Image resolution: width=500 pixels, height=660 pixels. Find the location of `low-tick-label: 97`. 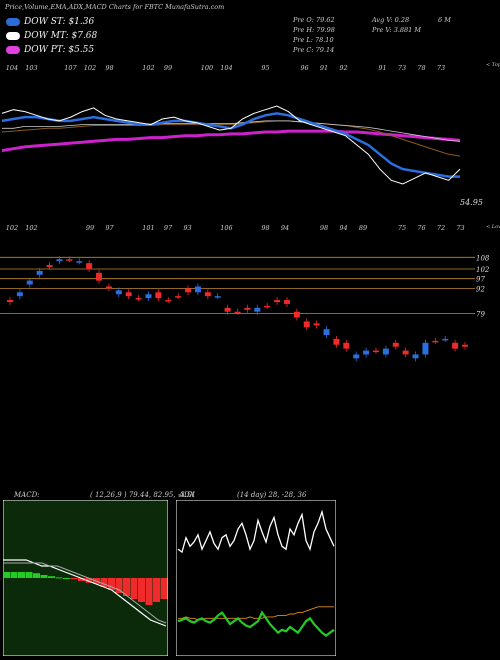

low-tick-label: 97 is located at coordinates (168, 228).